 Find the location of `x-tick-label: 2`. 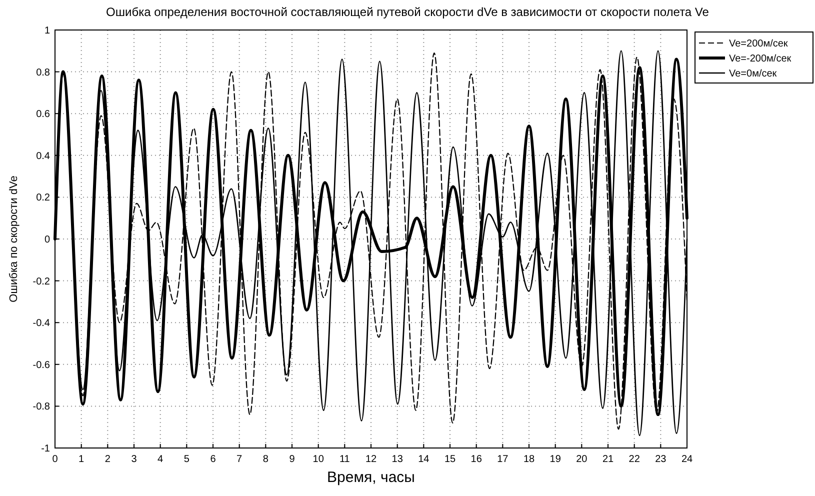

x-tick-label: 2 is located at coordinates (107, 459).